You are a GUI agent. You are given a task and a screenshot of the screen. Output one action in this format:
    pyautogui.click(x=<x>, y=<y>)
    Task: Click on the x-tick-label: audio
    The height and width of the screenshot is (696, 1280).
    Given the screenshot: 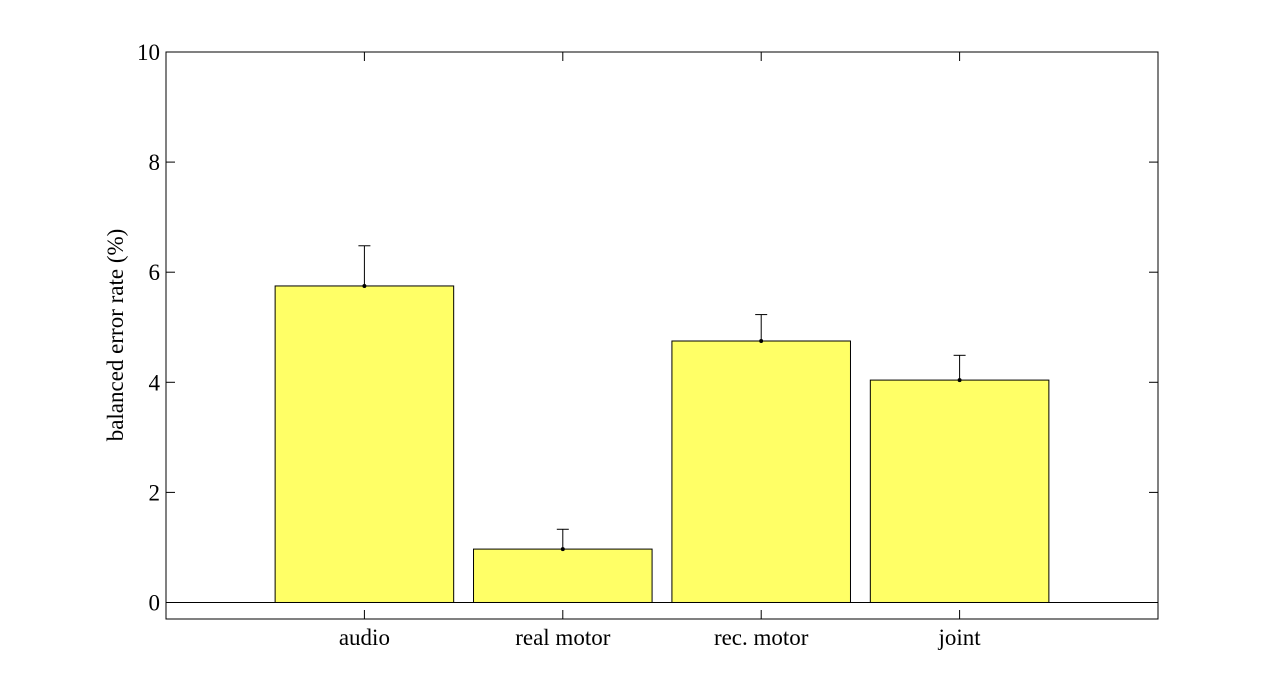 What is the action you would take?
    pyautogui.click(x=364, y=637)
    